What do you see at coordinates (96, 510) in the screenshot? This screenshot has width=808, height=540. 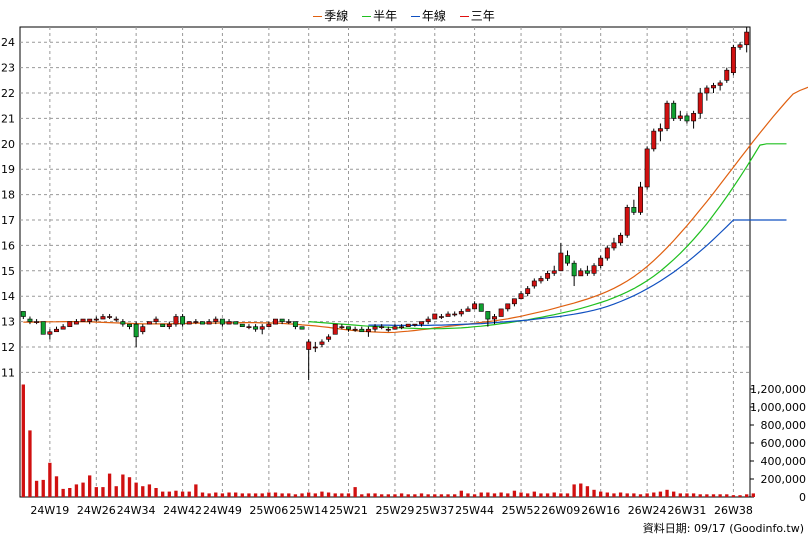 I see `x-tick-label: 24W26` at bounding box center [96, 510].